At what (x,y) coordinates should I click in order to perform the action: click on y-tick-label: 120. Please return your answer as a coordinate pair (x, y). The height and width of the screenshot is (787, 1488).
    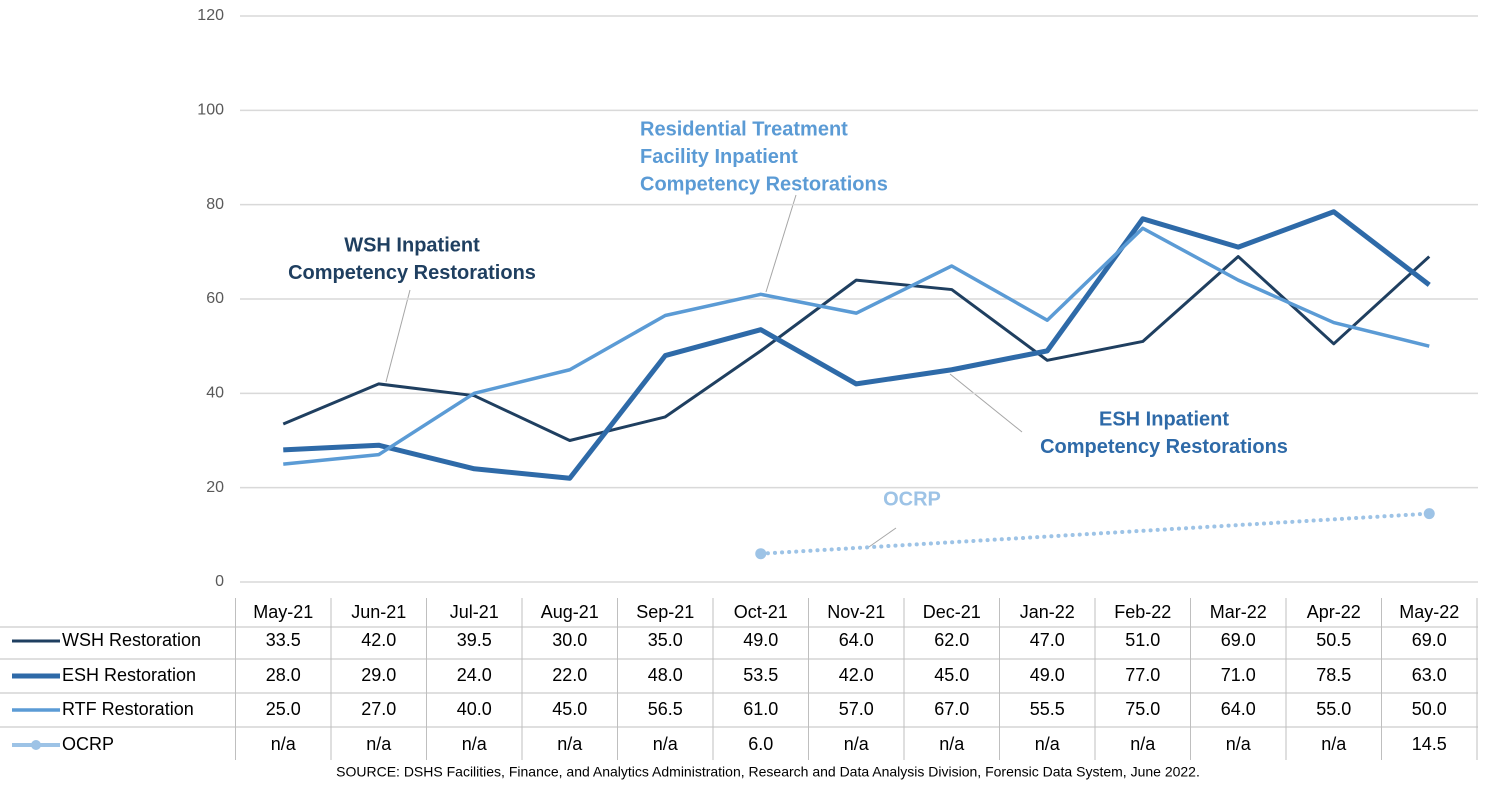
    Looking at the image, I should click on (210, 15).